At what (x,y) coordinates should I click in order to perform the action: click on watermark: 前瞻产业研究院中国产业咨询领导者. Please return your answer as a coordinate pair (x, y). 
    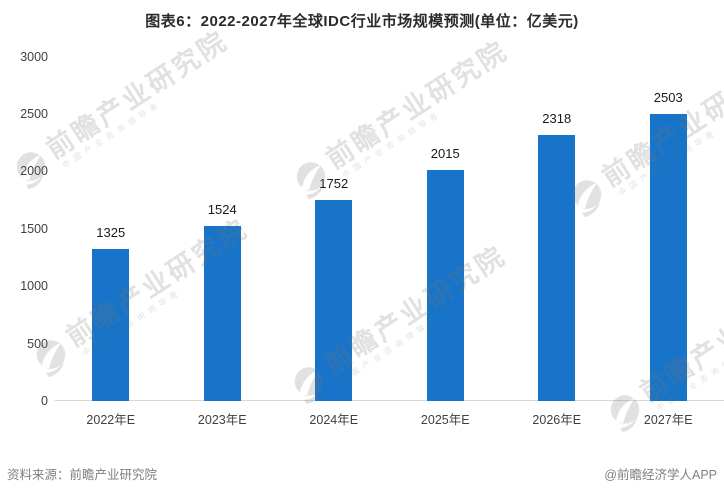
    Looking at the image, I should click on (643, 139).